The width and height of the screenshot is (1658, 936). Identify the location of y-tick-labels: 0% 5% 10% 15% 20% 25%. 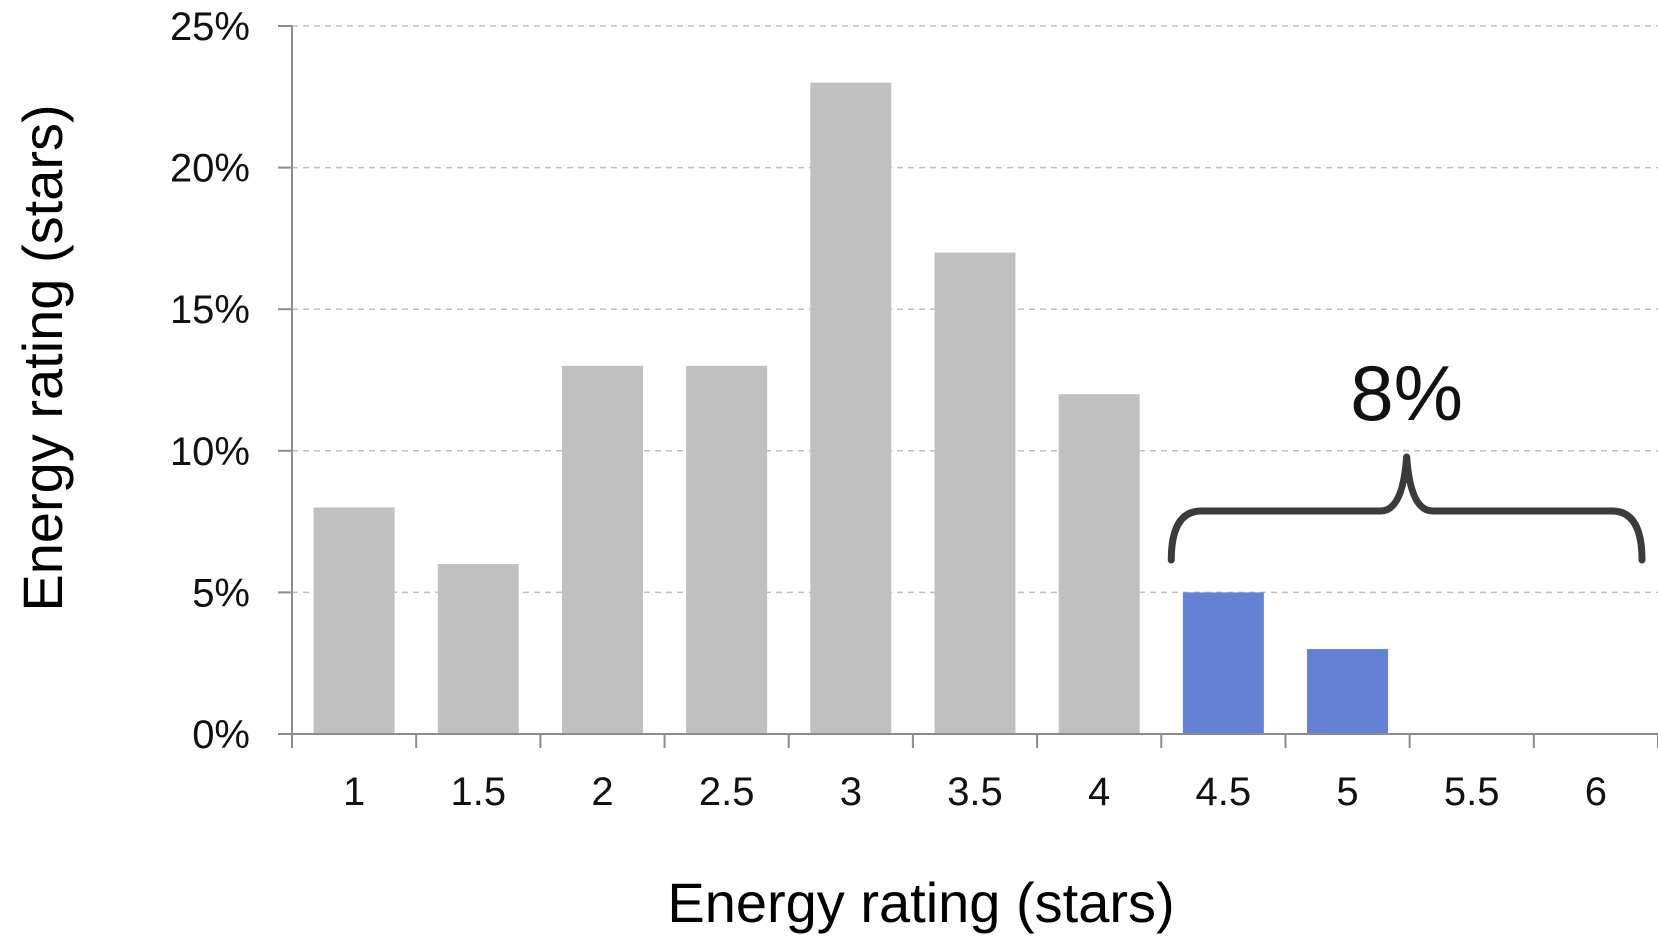
(210, 381).